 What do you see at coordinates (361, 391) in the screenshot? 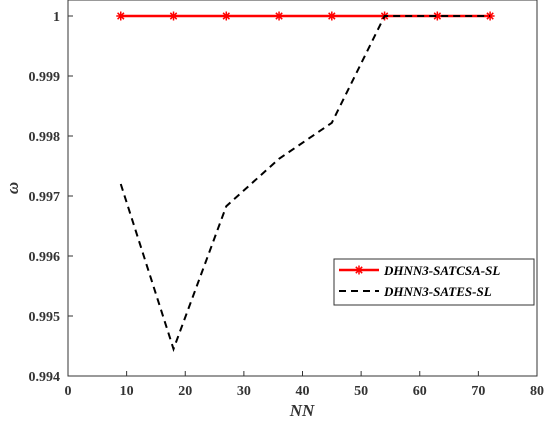
I see `x-tick-label: 50` at bounding box center [361, 391].